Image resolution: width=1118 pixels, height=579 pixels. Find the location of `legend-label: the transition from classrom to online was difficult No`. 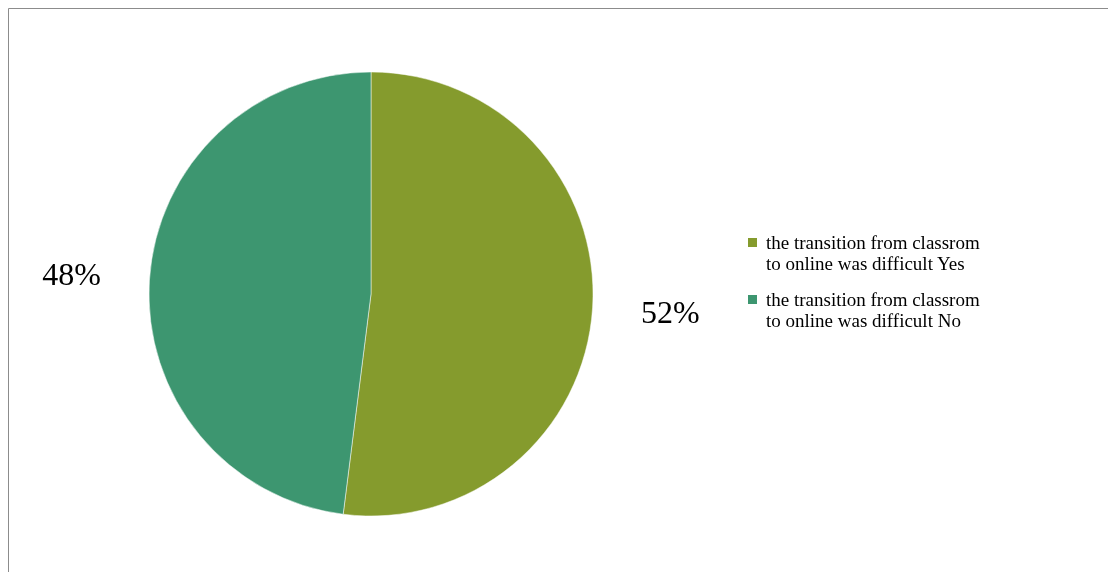

legend-label: the transition from classrom to online was difficult No is located at coordinates (873, 309).